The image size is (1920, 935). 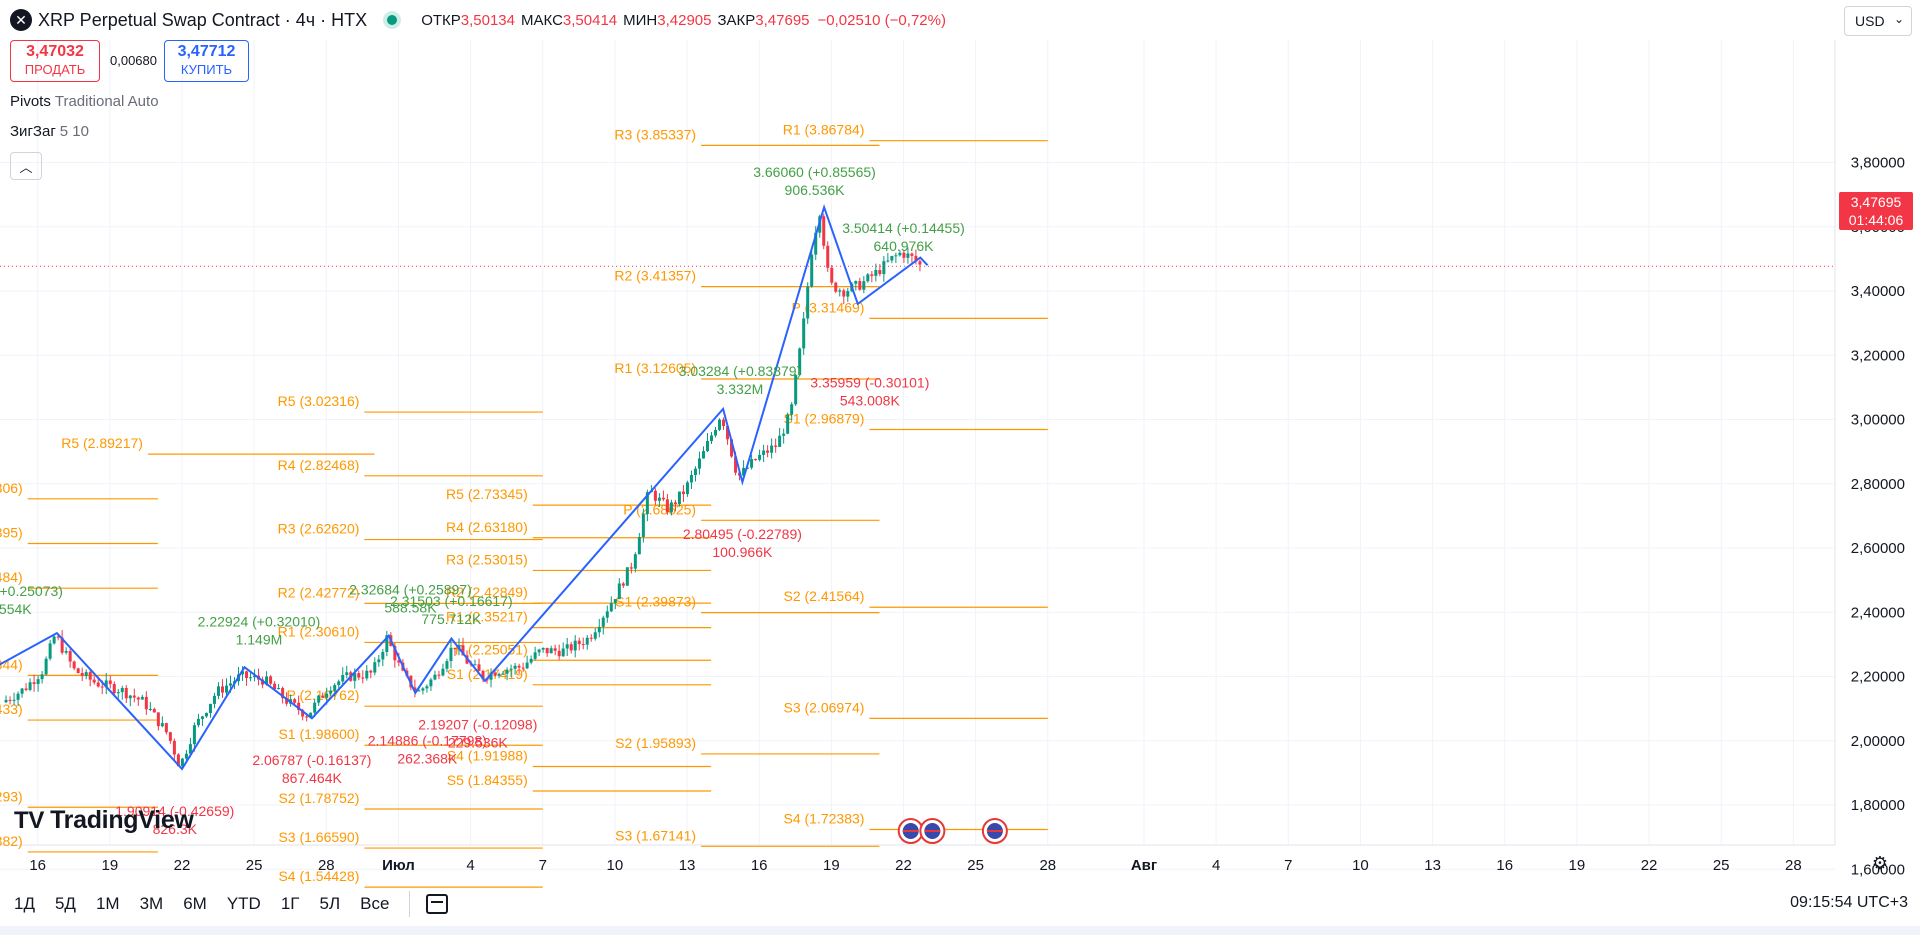 What do you see at coordinates (487, 617) in the screenshot?
I see `pivot-level-label: R1 (2.35217)` at bounding box center [487, 617].